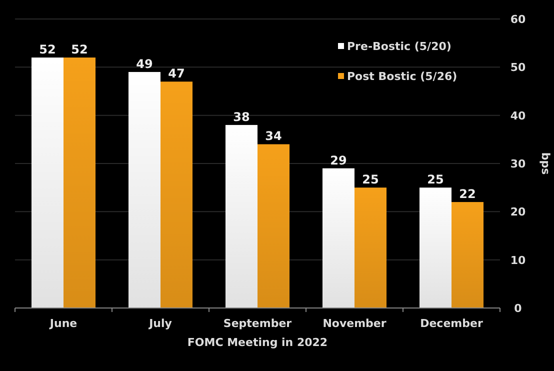  Describe the element at coordinates (518, 308) in the screenshot. I see `y-tick-label: 0` at that location.